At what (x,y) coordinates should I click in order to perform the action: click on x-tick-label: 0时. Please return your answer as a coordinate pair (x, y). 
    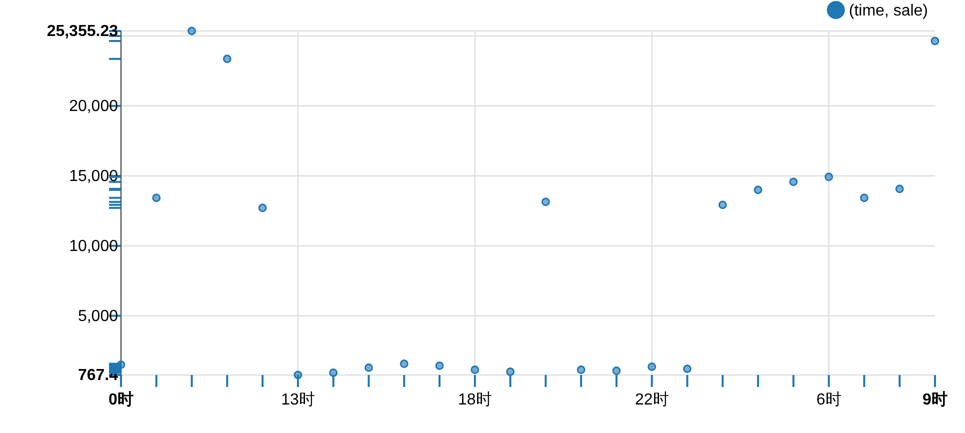
    Looking at the image, I should click on (121, 399).